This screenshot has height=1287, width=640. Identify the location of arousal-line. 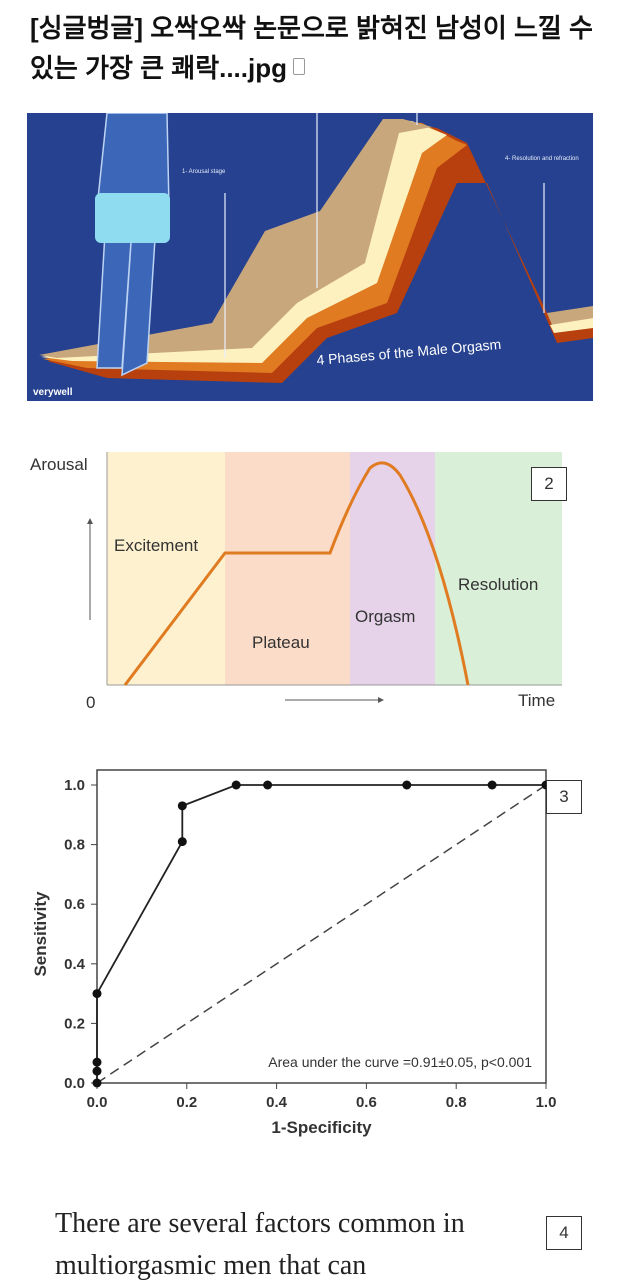
(296, 573).